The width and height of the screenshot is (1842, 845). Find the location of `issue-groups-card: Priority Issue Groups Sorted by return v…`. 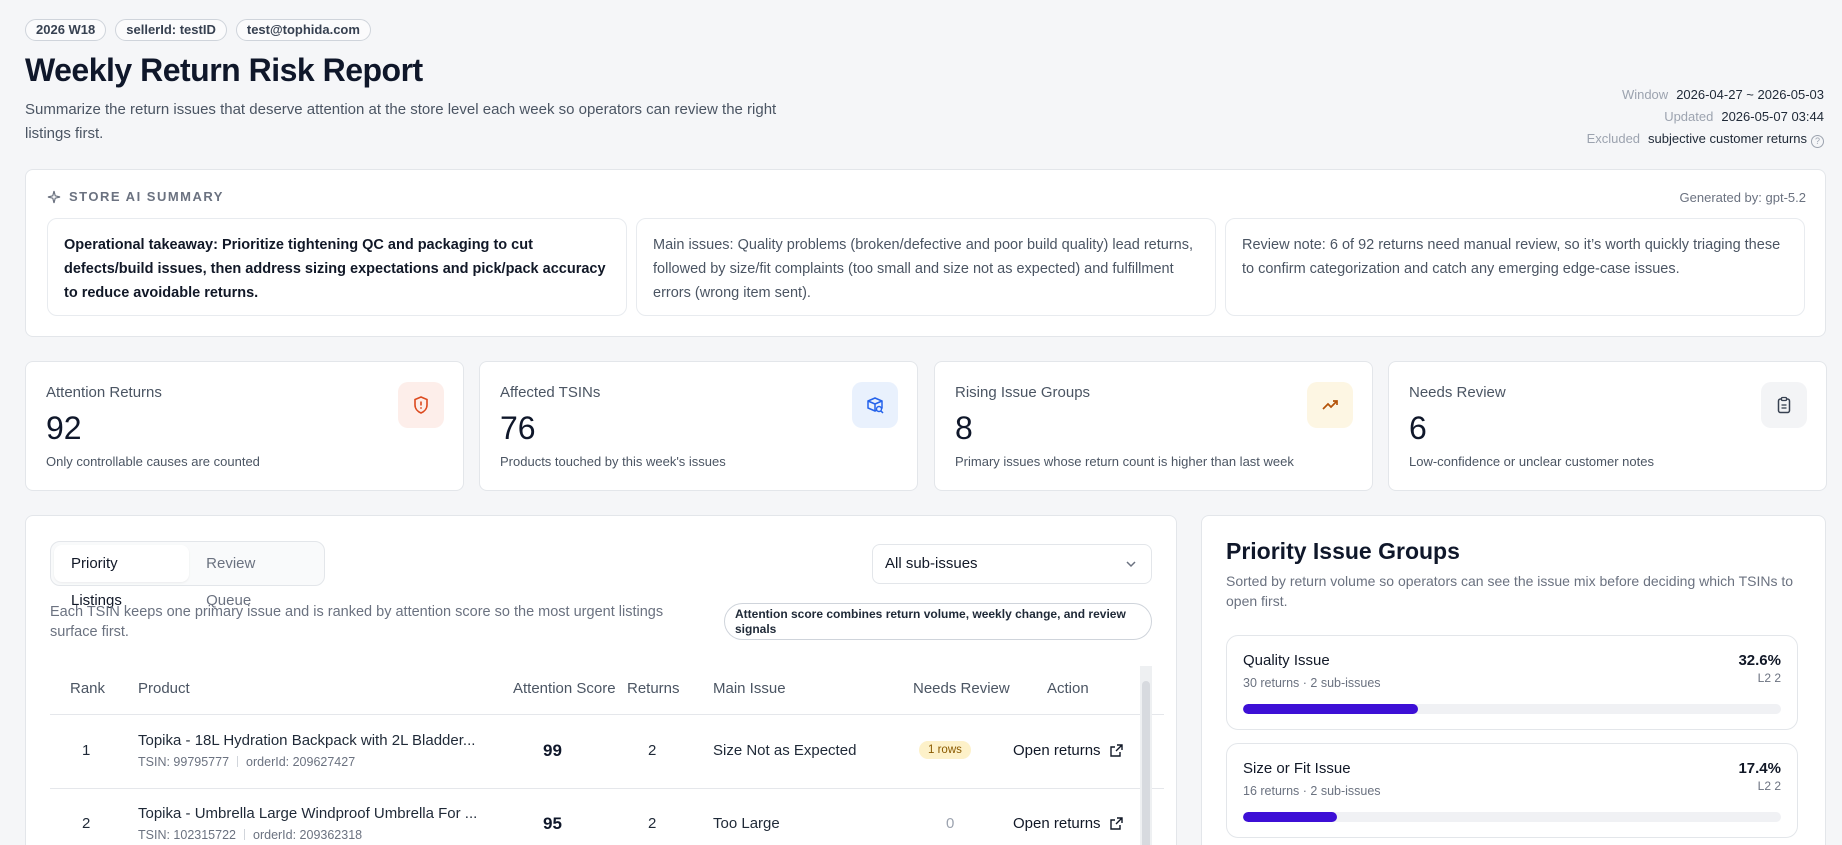

issue-groups-card: Priority Issue Groups Sorted by return v… is located at coordinates (1513, 680).